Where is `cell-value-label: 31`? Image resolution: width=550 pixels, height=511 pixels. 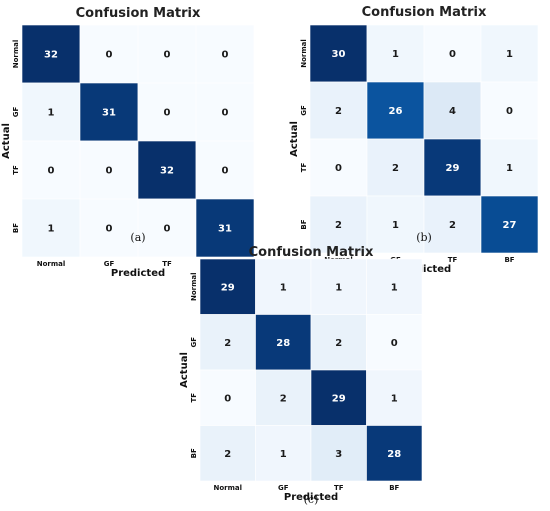 cell-value-label: 31 is located at coordinates (225, 229).